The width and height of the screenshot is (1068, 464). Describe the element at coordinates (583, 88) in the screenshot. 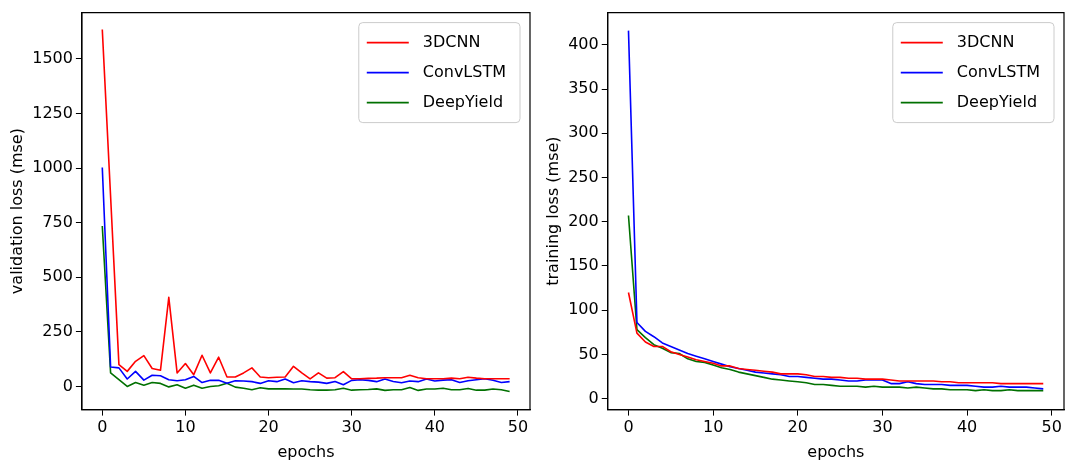

I see `y-tick-label: 350` at that location.